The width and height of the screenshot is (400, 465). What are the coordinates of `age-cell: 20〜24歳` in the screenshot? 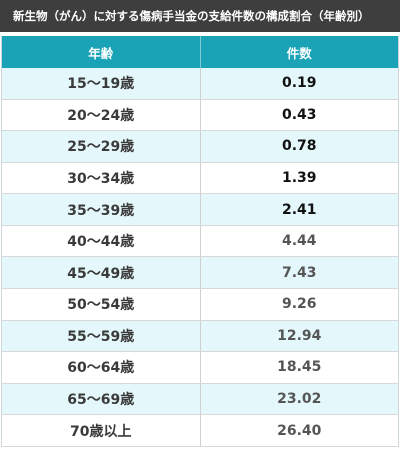 It's located at (101, 115).